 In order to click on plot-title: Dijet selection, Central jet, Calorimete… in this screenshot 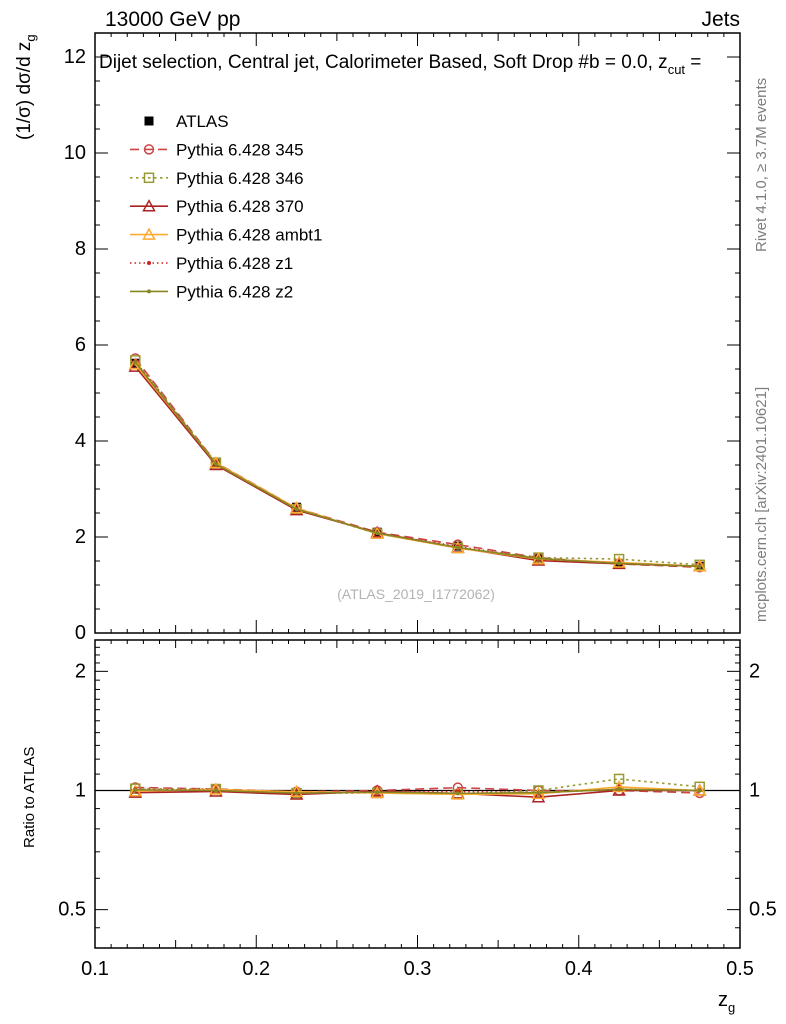, I will do `click(400, 64)`.